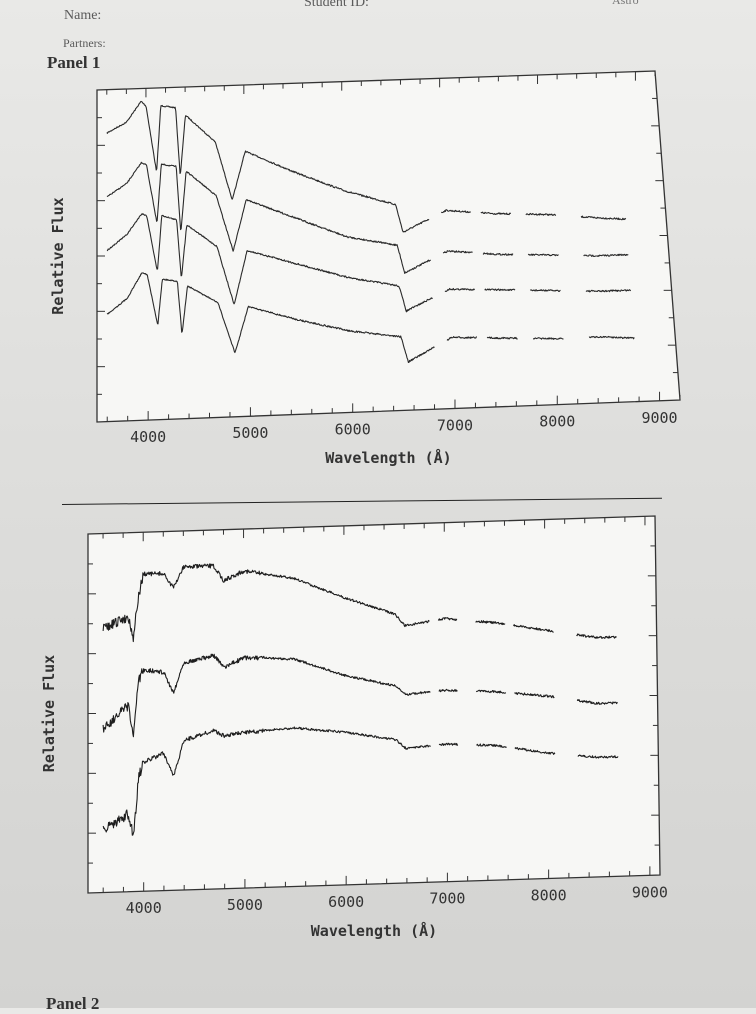 The width and height of the screenshot is (756, 1014). What do you see at coordinates (84, 43) in the screenshot?
I see `partners-label: Partners:` at bounding box center [84, 43].